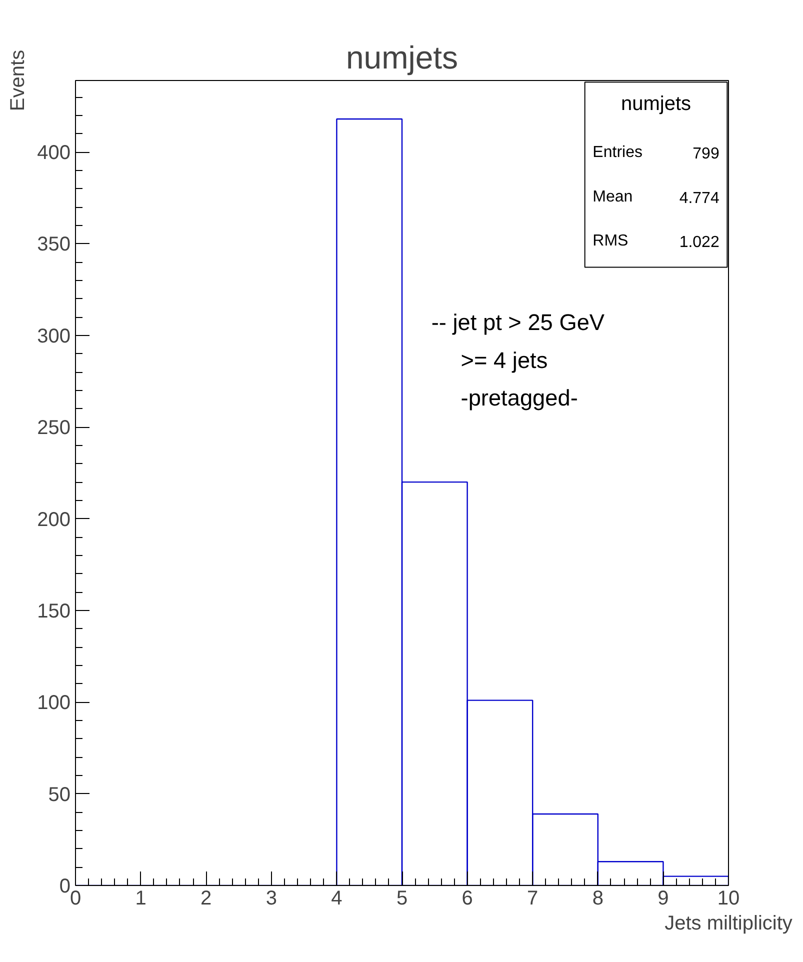 This screenshot has height=962, width=803. What do you see at coordinates (54, 336) in the screenshot?
I see `y-tick-label: 300` at bounding box center [54, 336].